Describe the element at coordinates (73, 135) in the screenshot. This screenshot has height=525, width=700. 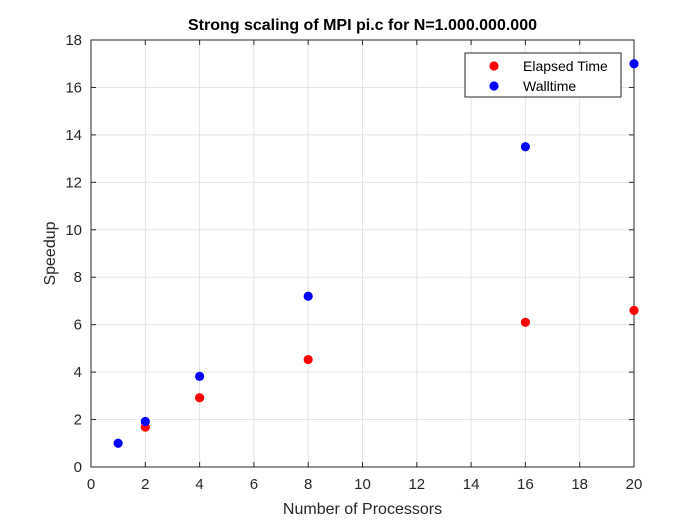
I see `y-tick-label: 14` at that location.